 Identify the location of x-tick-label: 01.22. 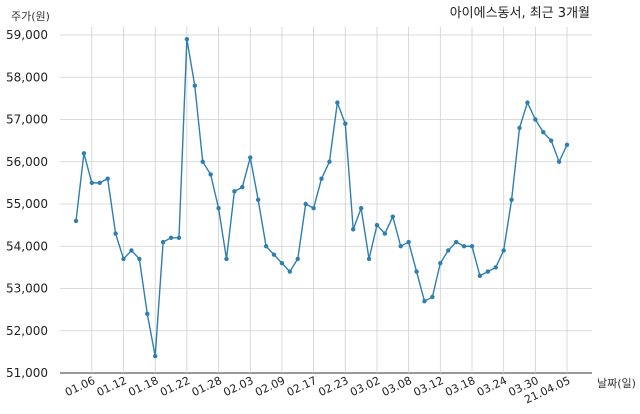
(175, 386).